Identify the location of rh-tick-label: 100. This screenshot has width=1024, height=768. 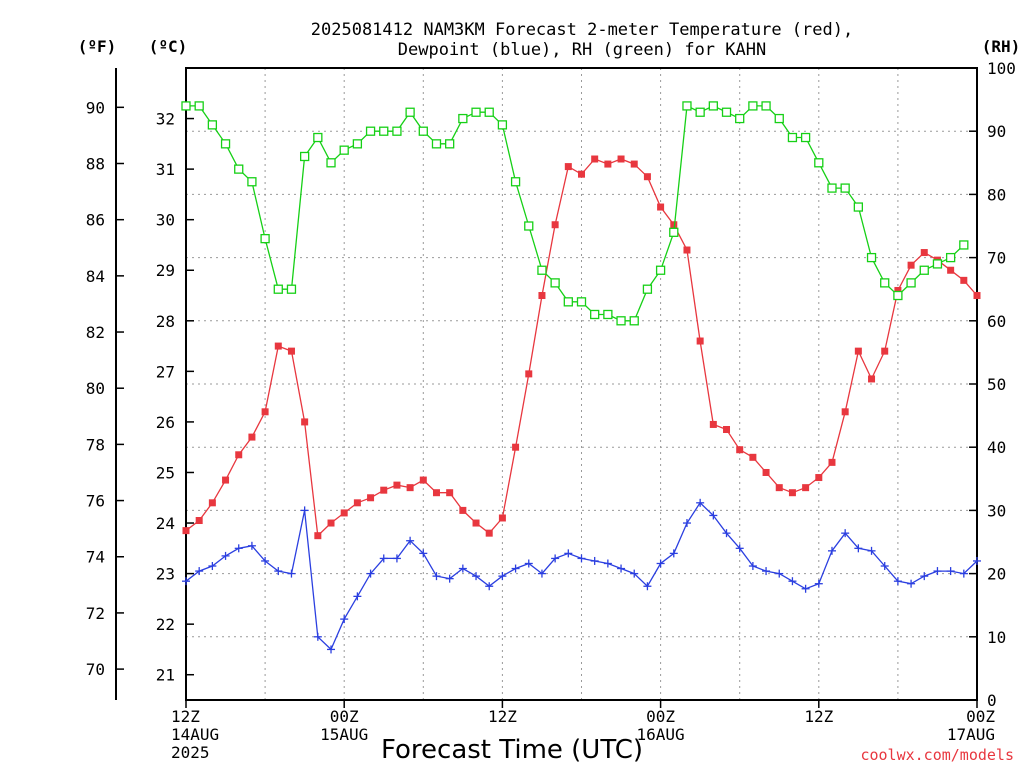
(1001, 68).